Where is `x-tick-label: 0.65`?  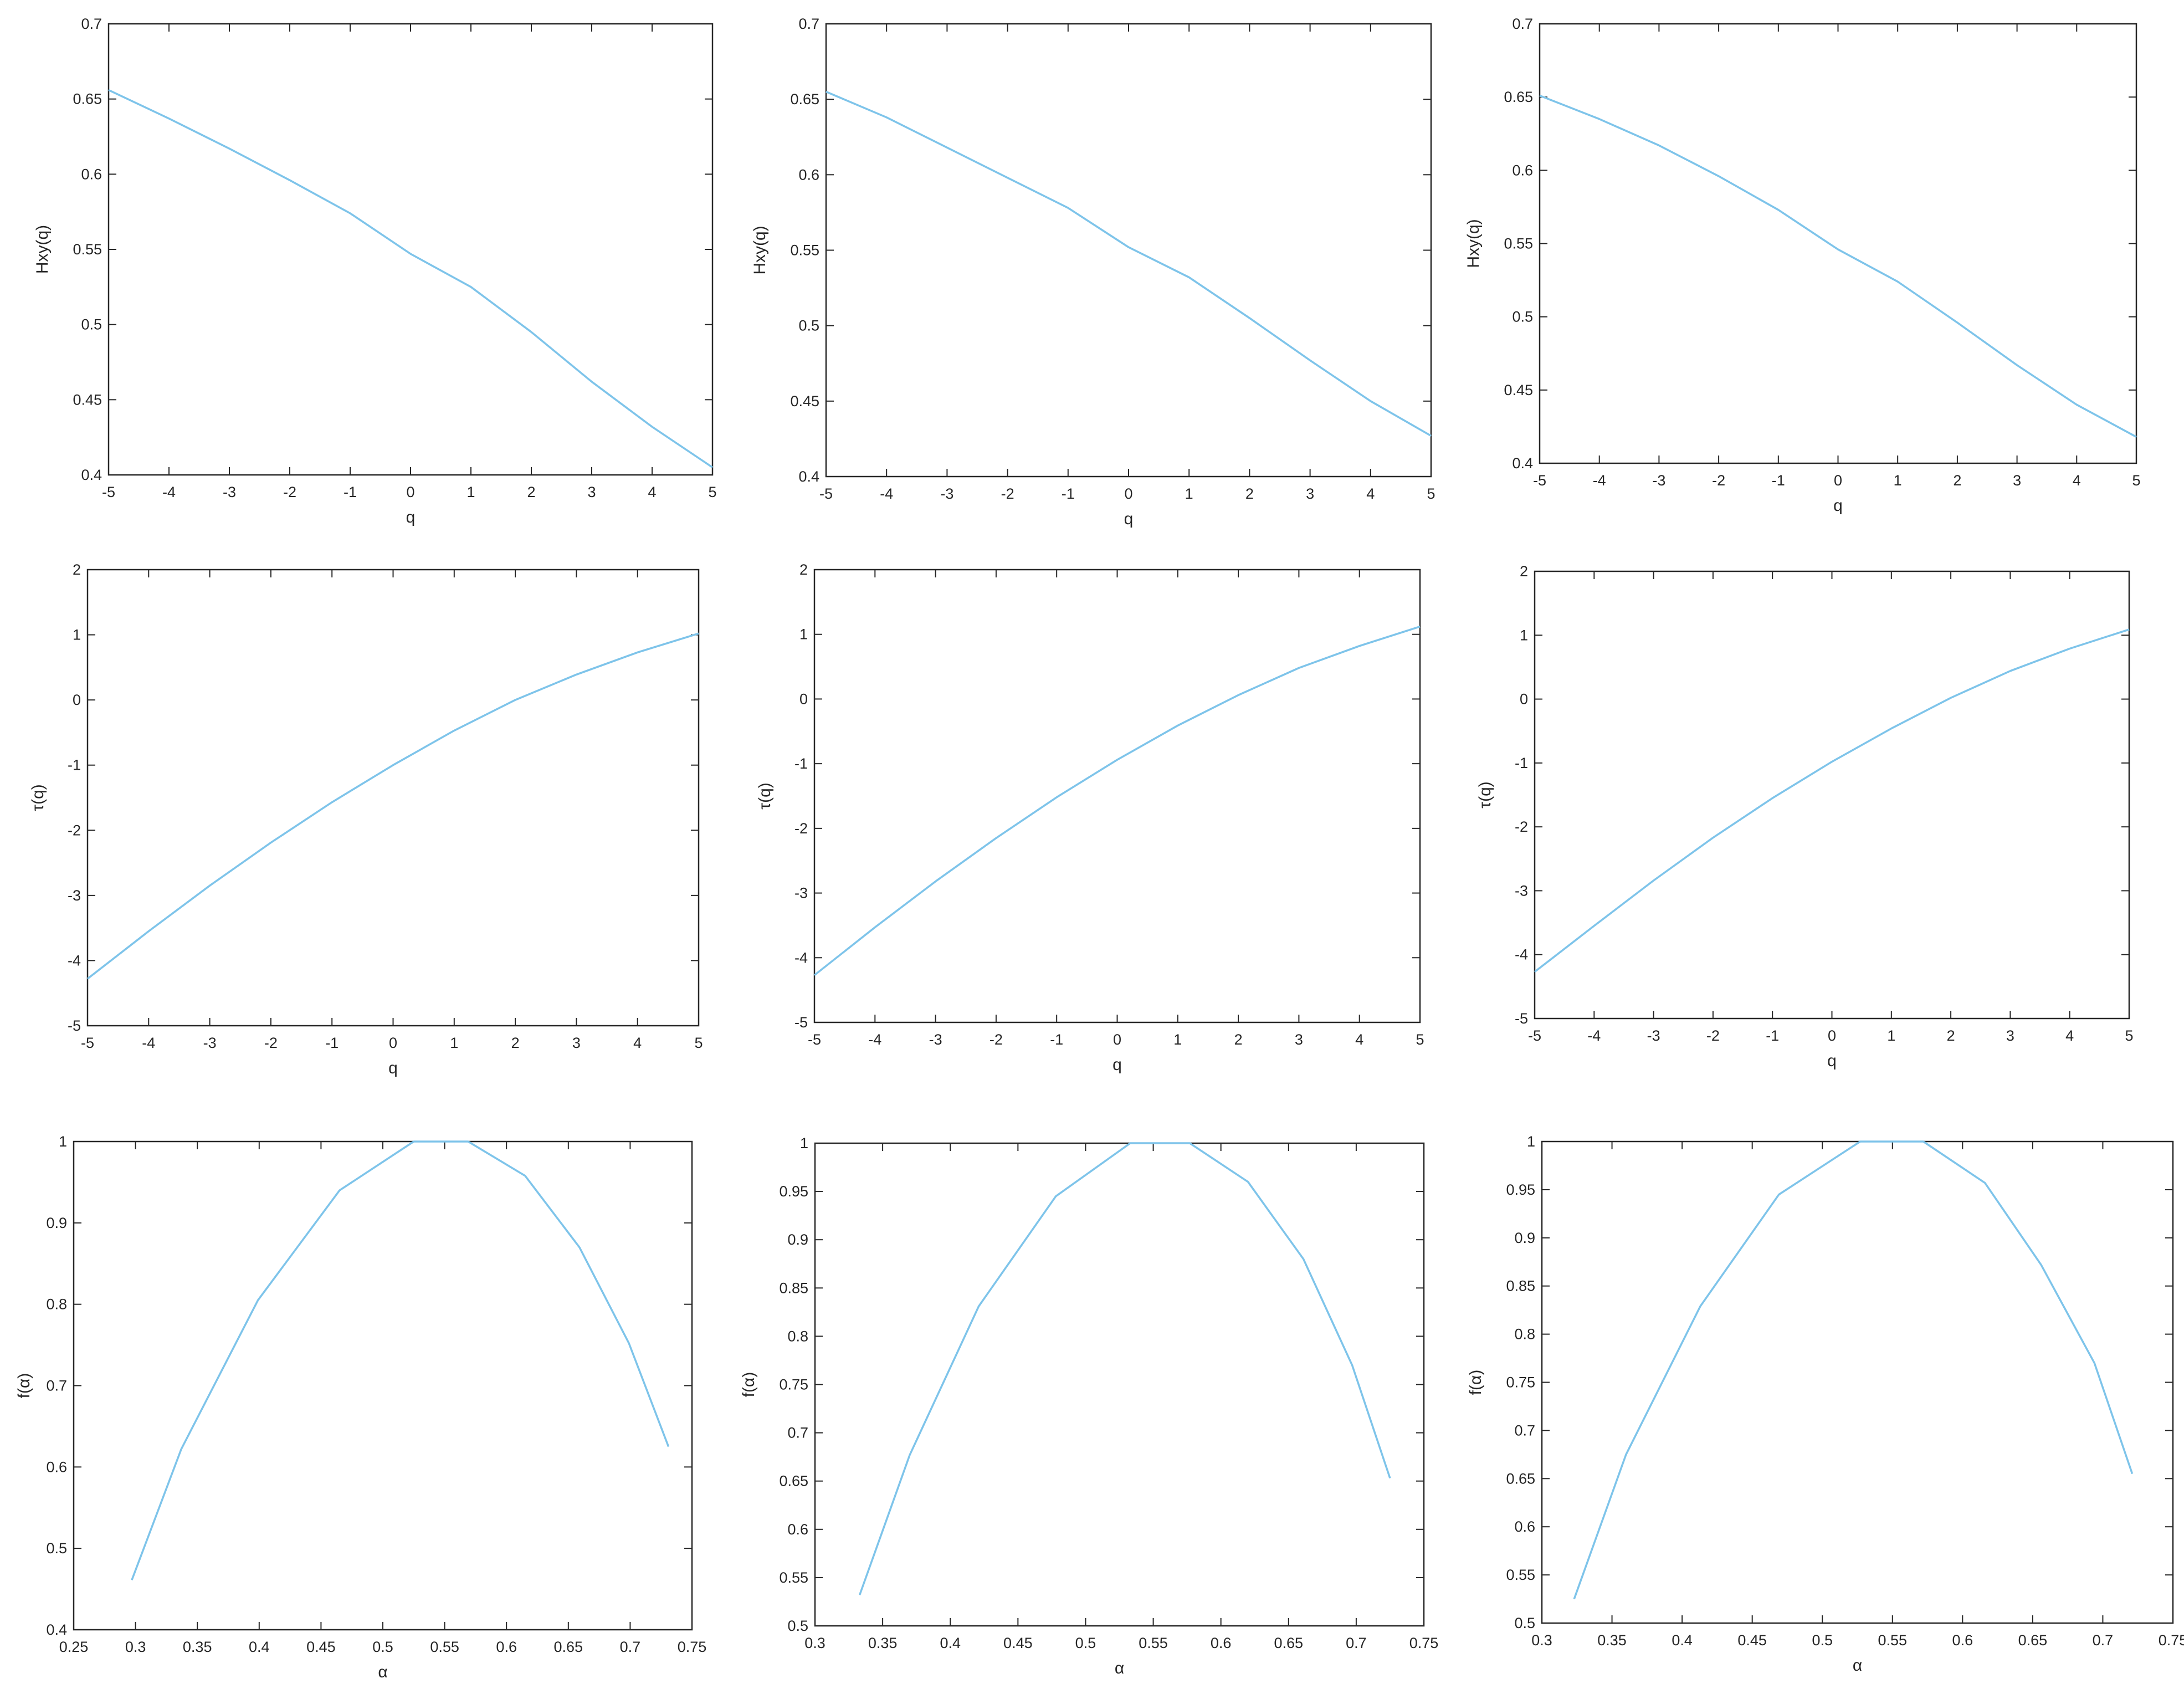 x-tick-label: 0.65 is located at coordinates (2033, 1640).